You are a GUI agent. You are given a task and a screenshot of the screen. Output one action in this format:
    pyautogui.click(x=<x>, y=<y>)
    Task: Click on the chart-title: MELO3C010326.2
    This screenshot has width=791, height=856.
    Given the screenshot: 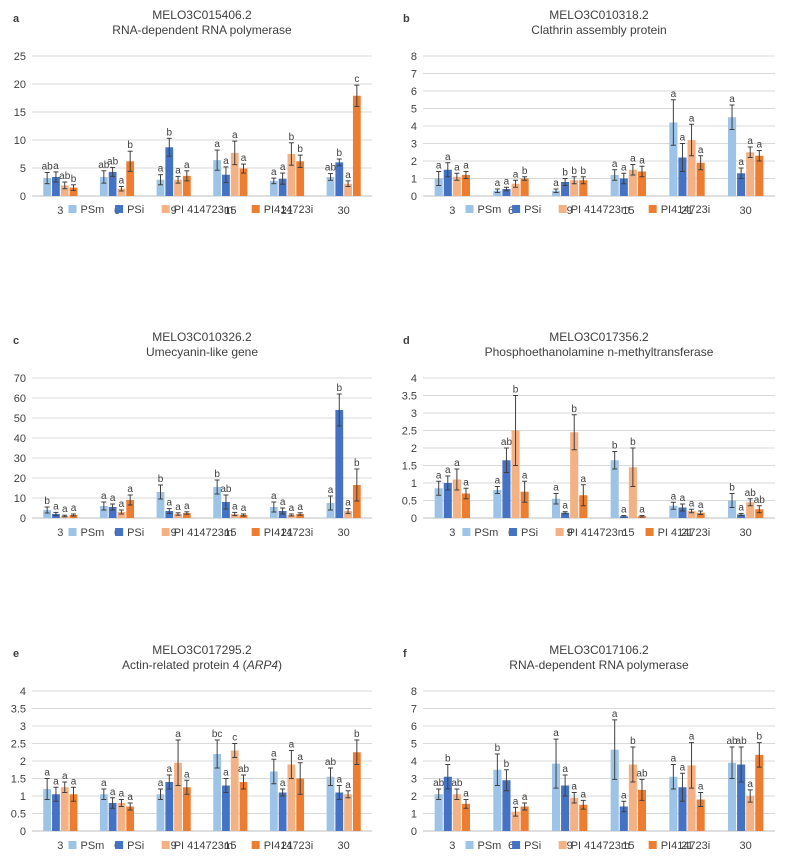 What is the action you would take?
    pyautogui.click(x=202, y=337)
    